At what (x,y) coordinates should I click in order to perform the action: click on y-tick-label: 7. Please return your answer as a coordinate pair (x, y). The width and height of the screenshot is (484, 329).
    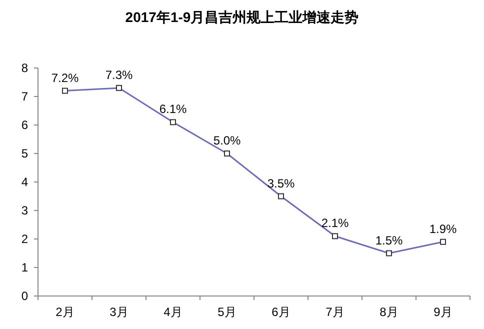
    Looking at the image, I should click on (24, 97).